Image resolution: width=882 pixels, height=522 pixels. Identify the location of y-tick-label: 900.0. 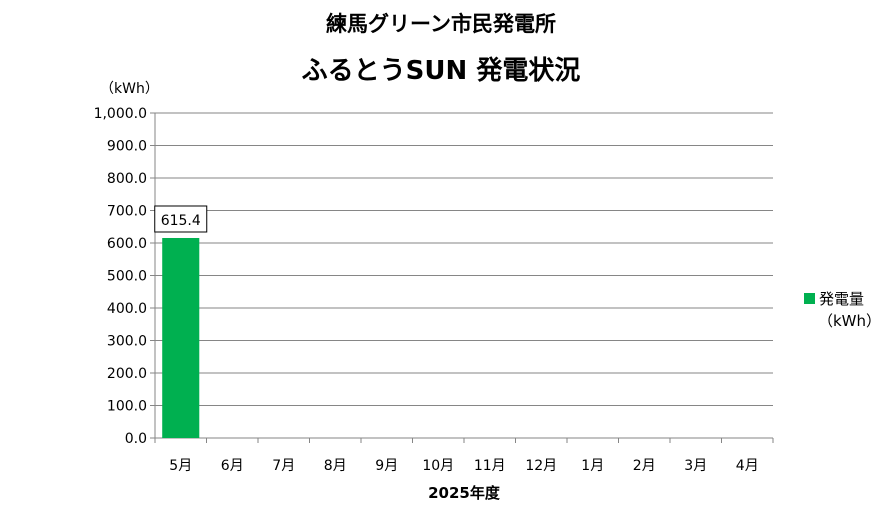
(127, 147).